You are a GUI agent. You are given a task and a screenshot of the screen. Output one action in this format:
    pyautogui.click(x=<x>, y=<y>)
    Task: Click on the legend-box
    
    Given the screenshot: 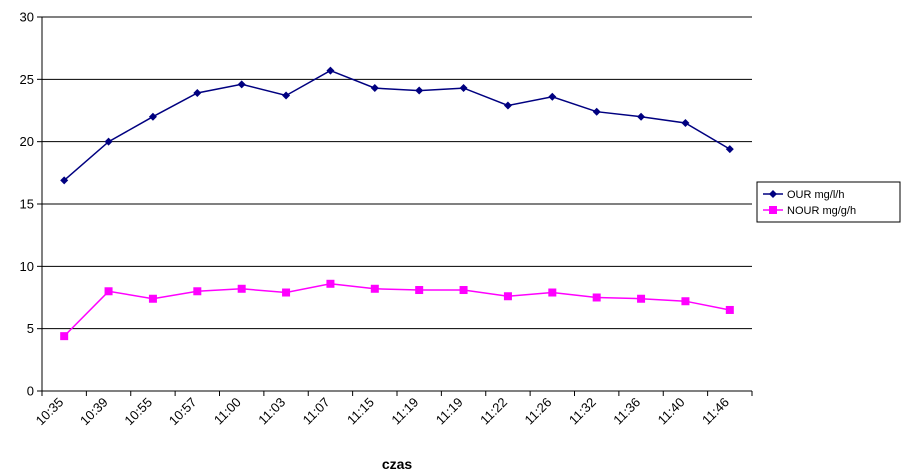 What is the action you would take?
    pyautogui.click(x=828, y=202)
    